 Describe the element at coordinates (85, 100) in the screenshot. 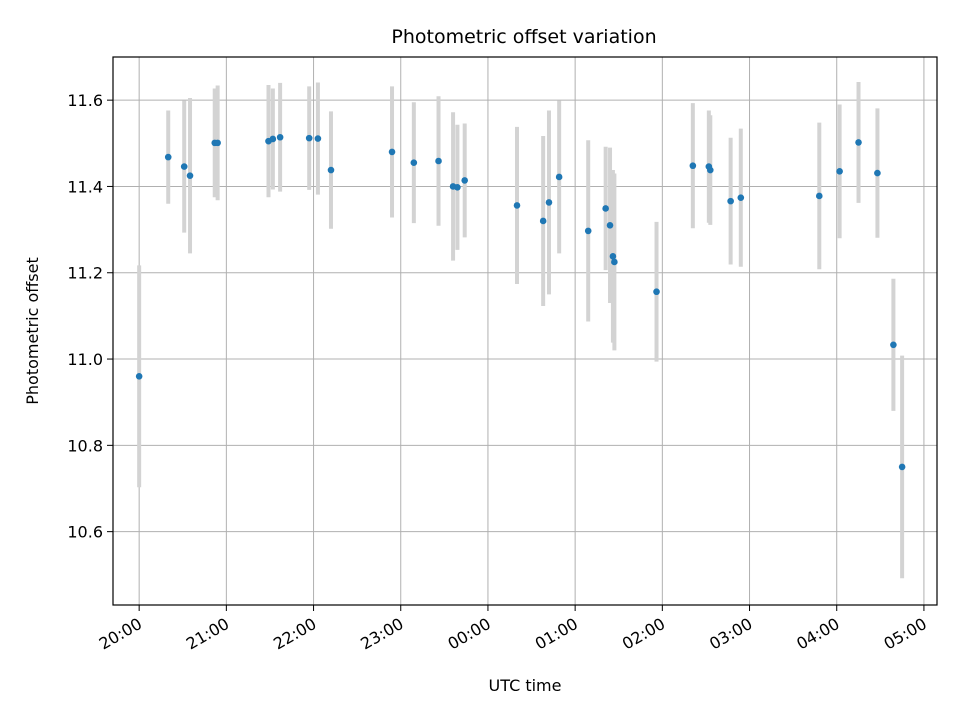

I see `y-tick-label: 11.6` at that location.